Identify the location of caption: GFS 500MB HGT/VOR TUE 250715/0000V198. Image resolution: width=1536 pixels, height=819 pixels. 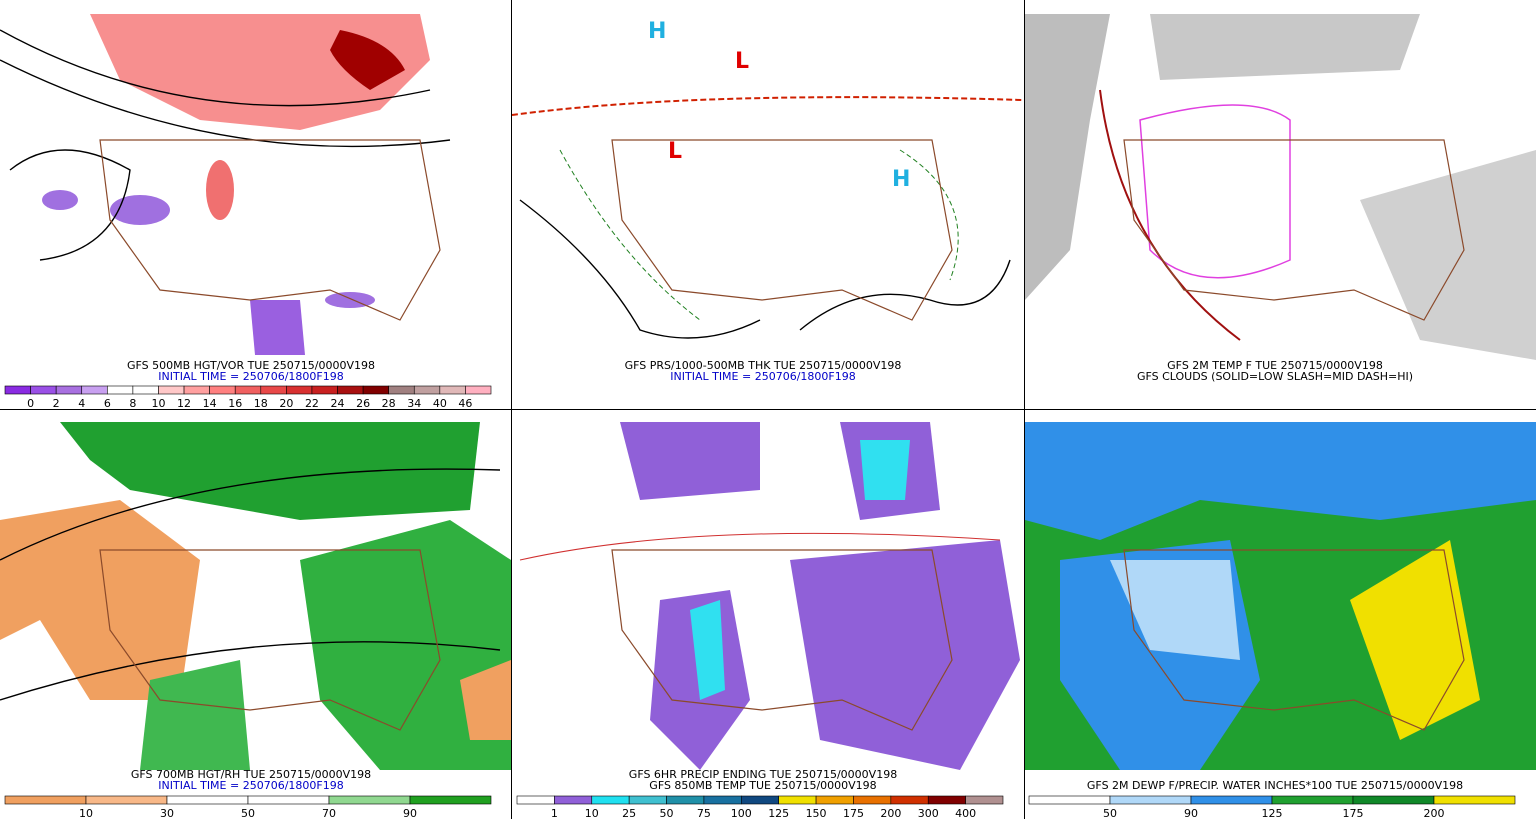
(251, 365).